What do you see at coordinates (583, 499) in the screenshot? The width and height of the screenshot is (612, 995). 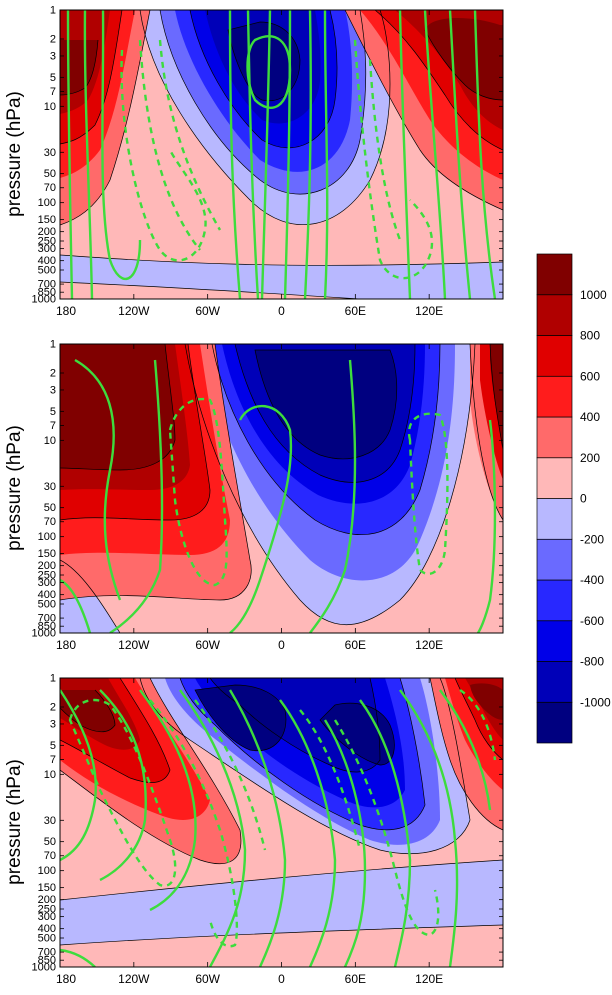 I see `colorbar-label: 0` at bounding box center [583, 499].